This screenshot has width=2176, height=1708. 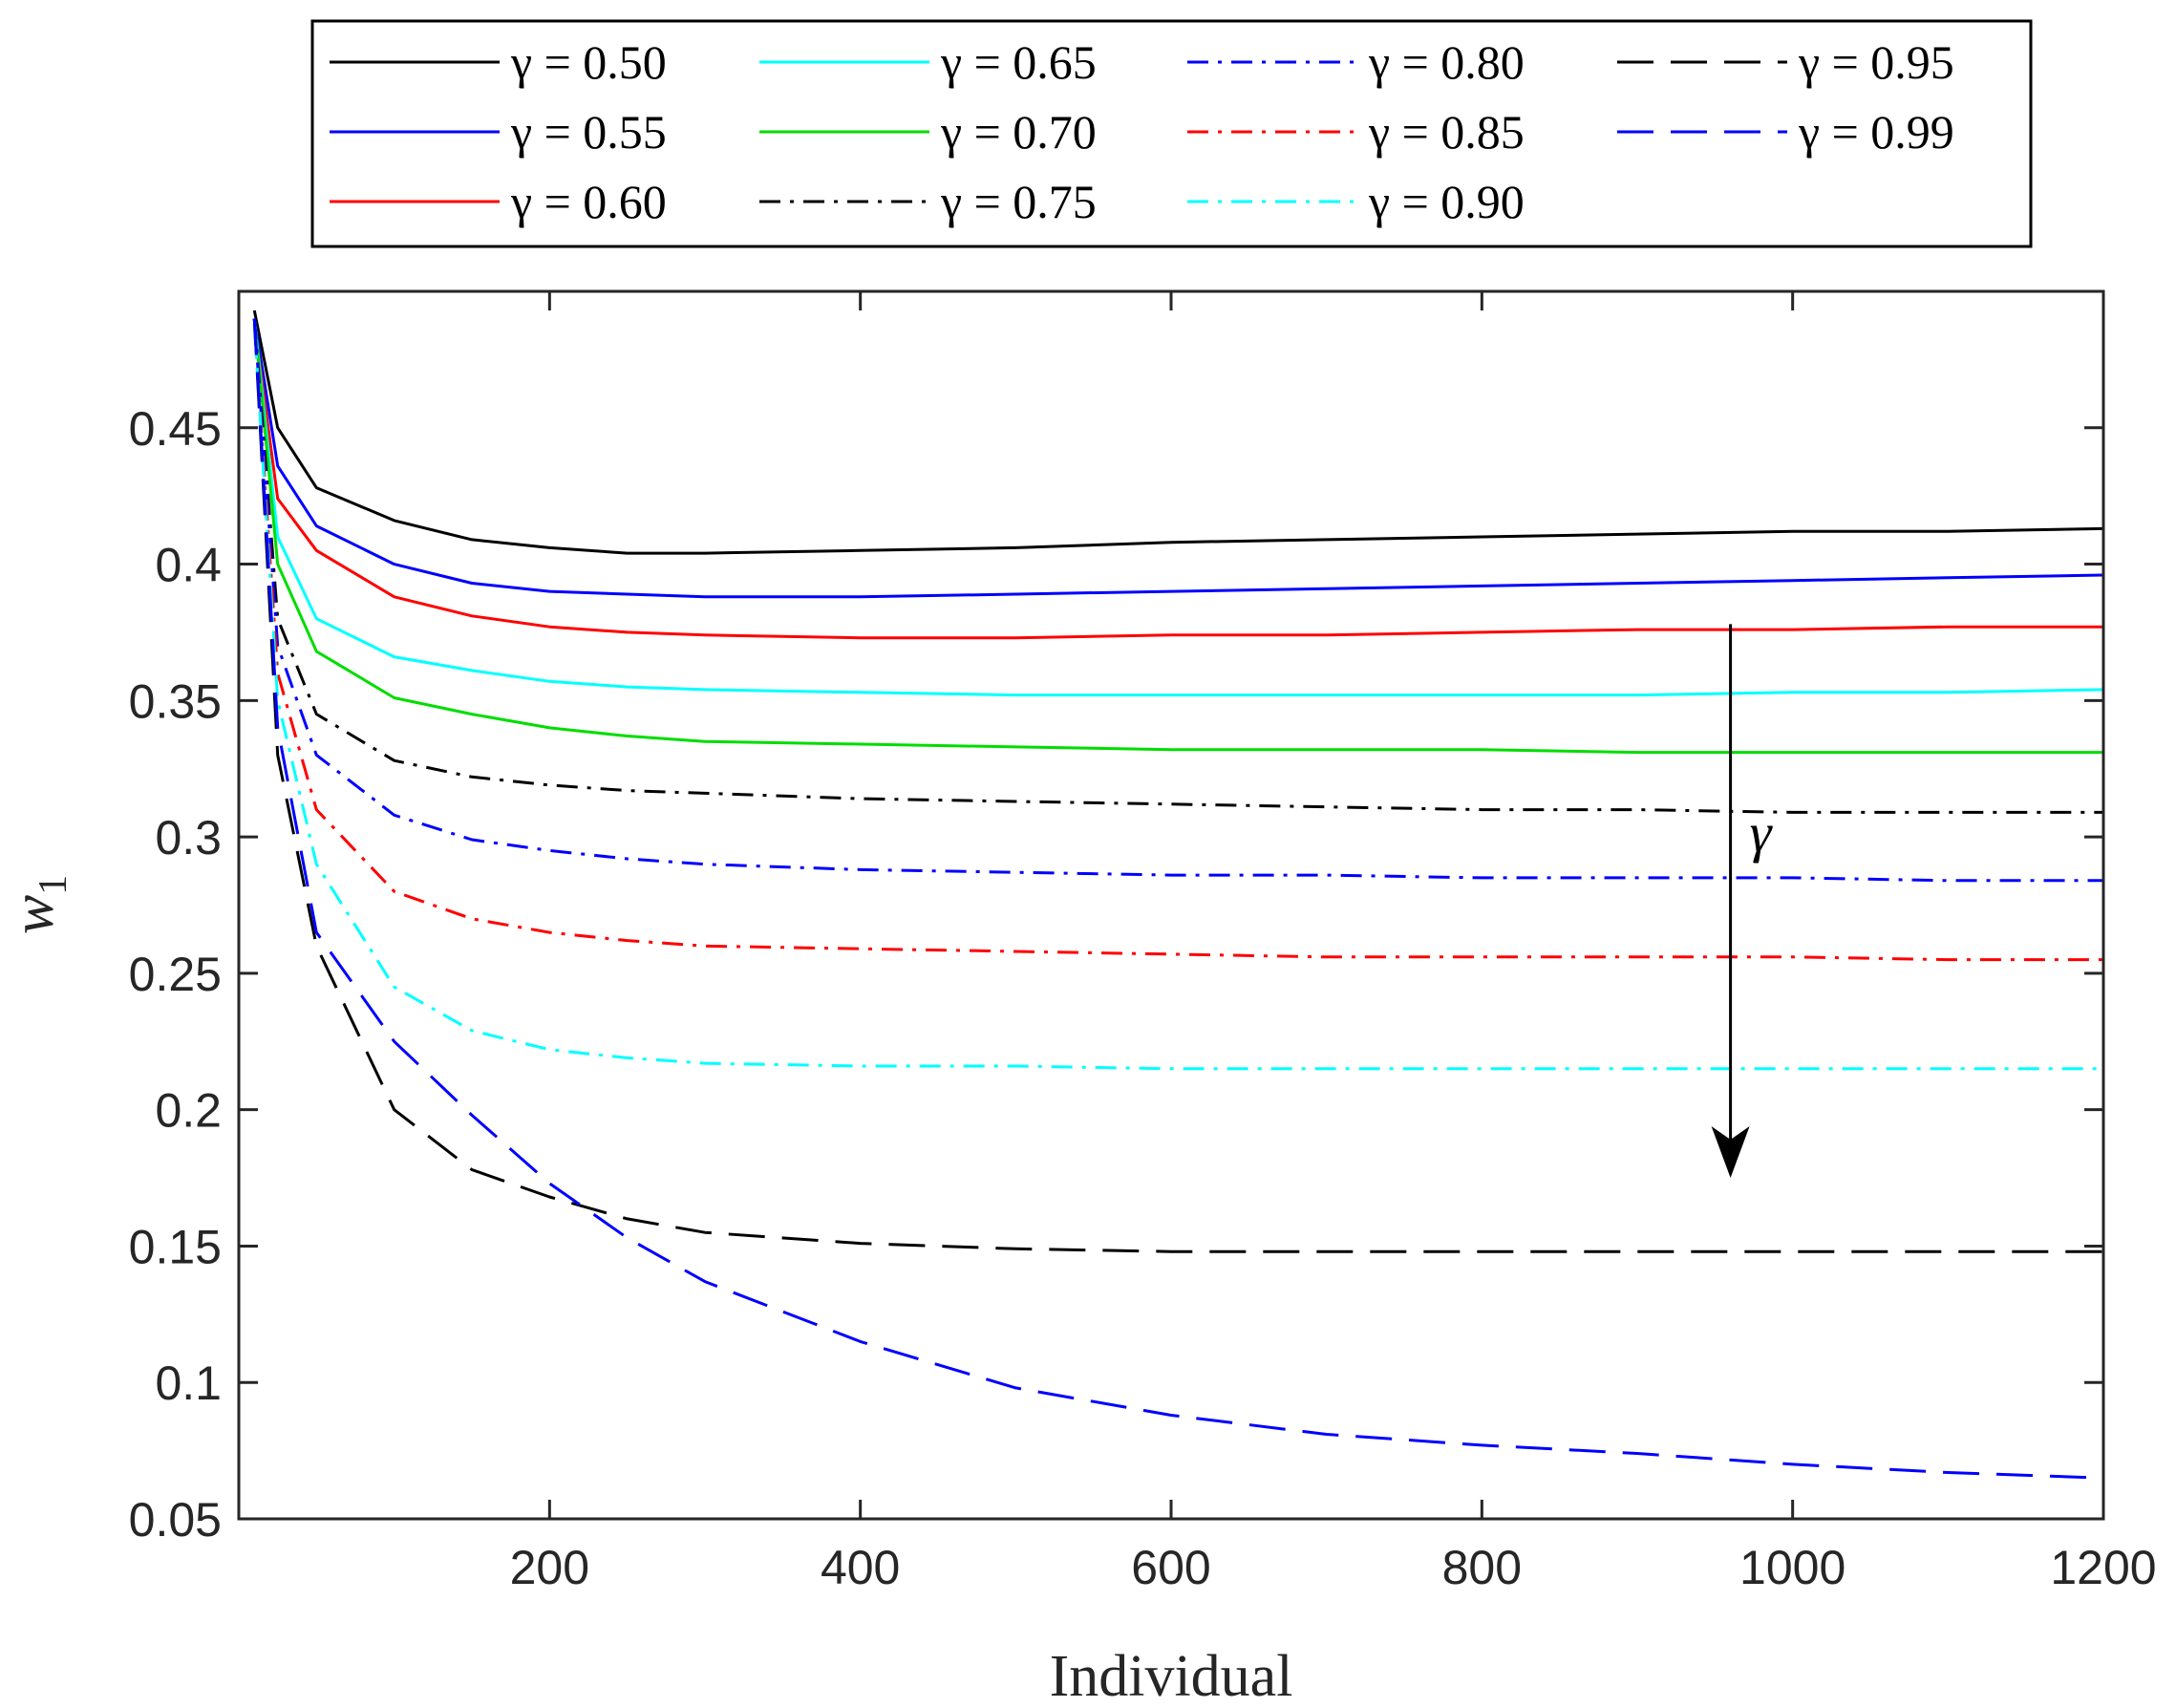 What do you see at coordinates (588, 62) in the screenshot?
I see `legend-label-0: γ = 0.50` at bounding box center [588, 62].